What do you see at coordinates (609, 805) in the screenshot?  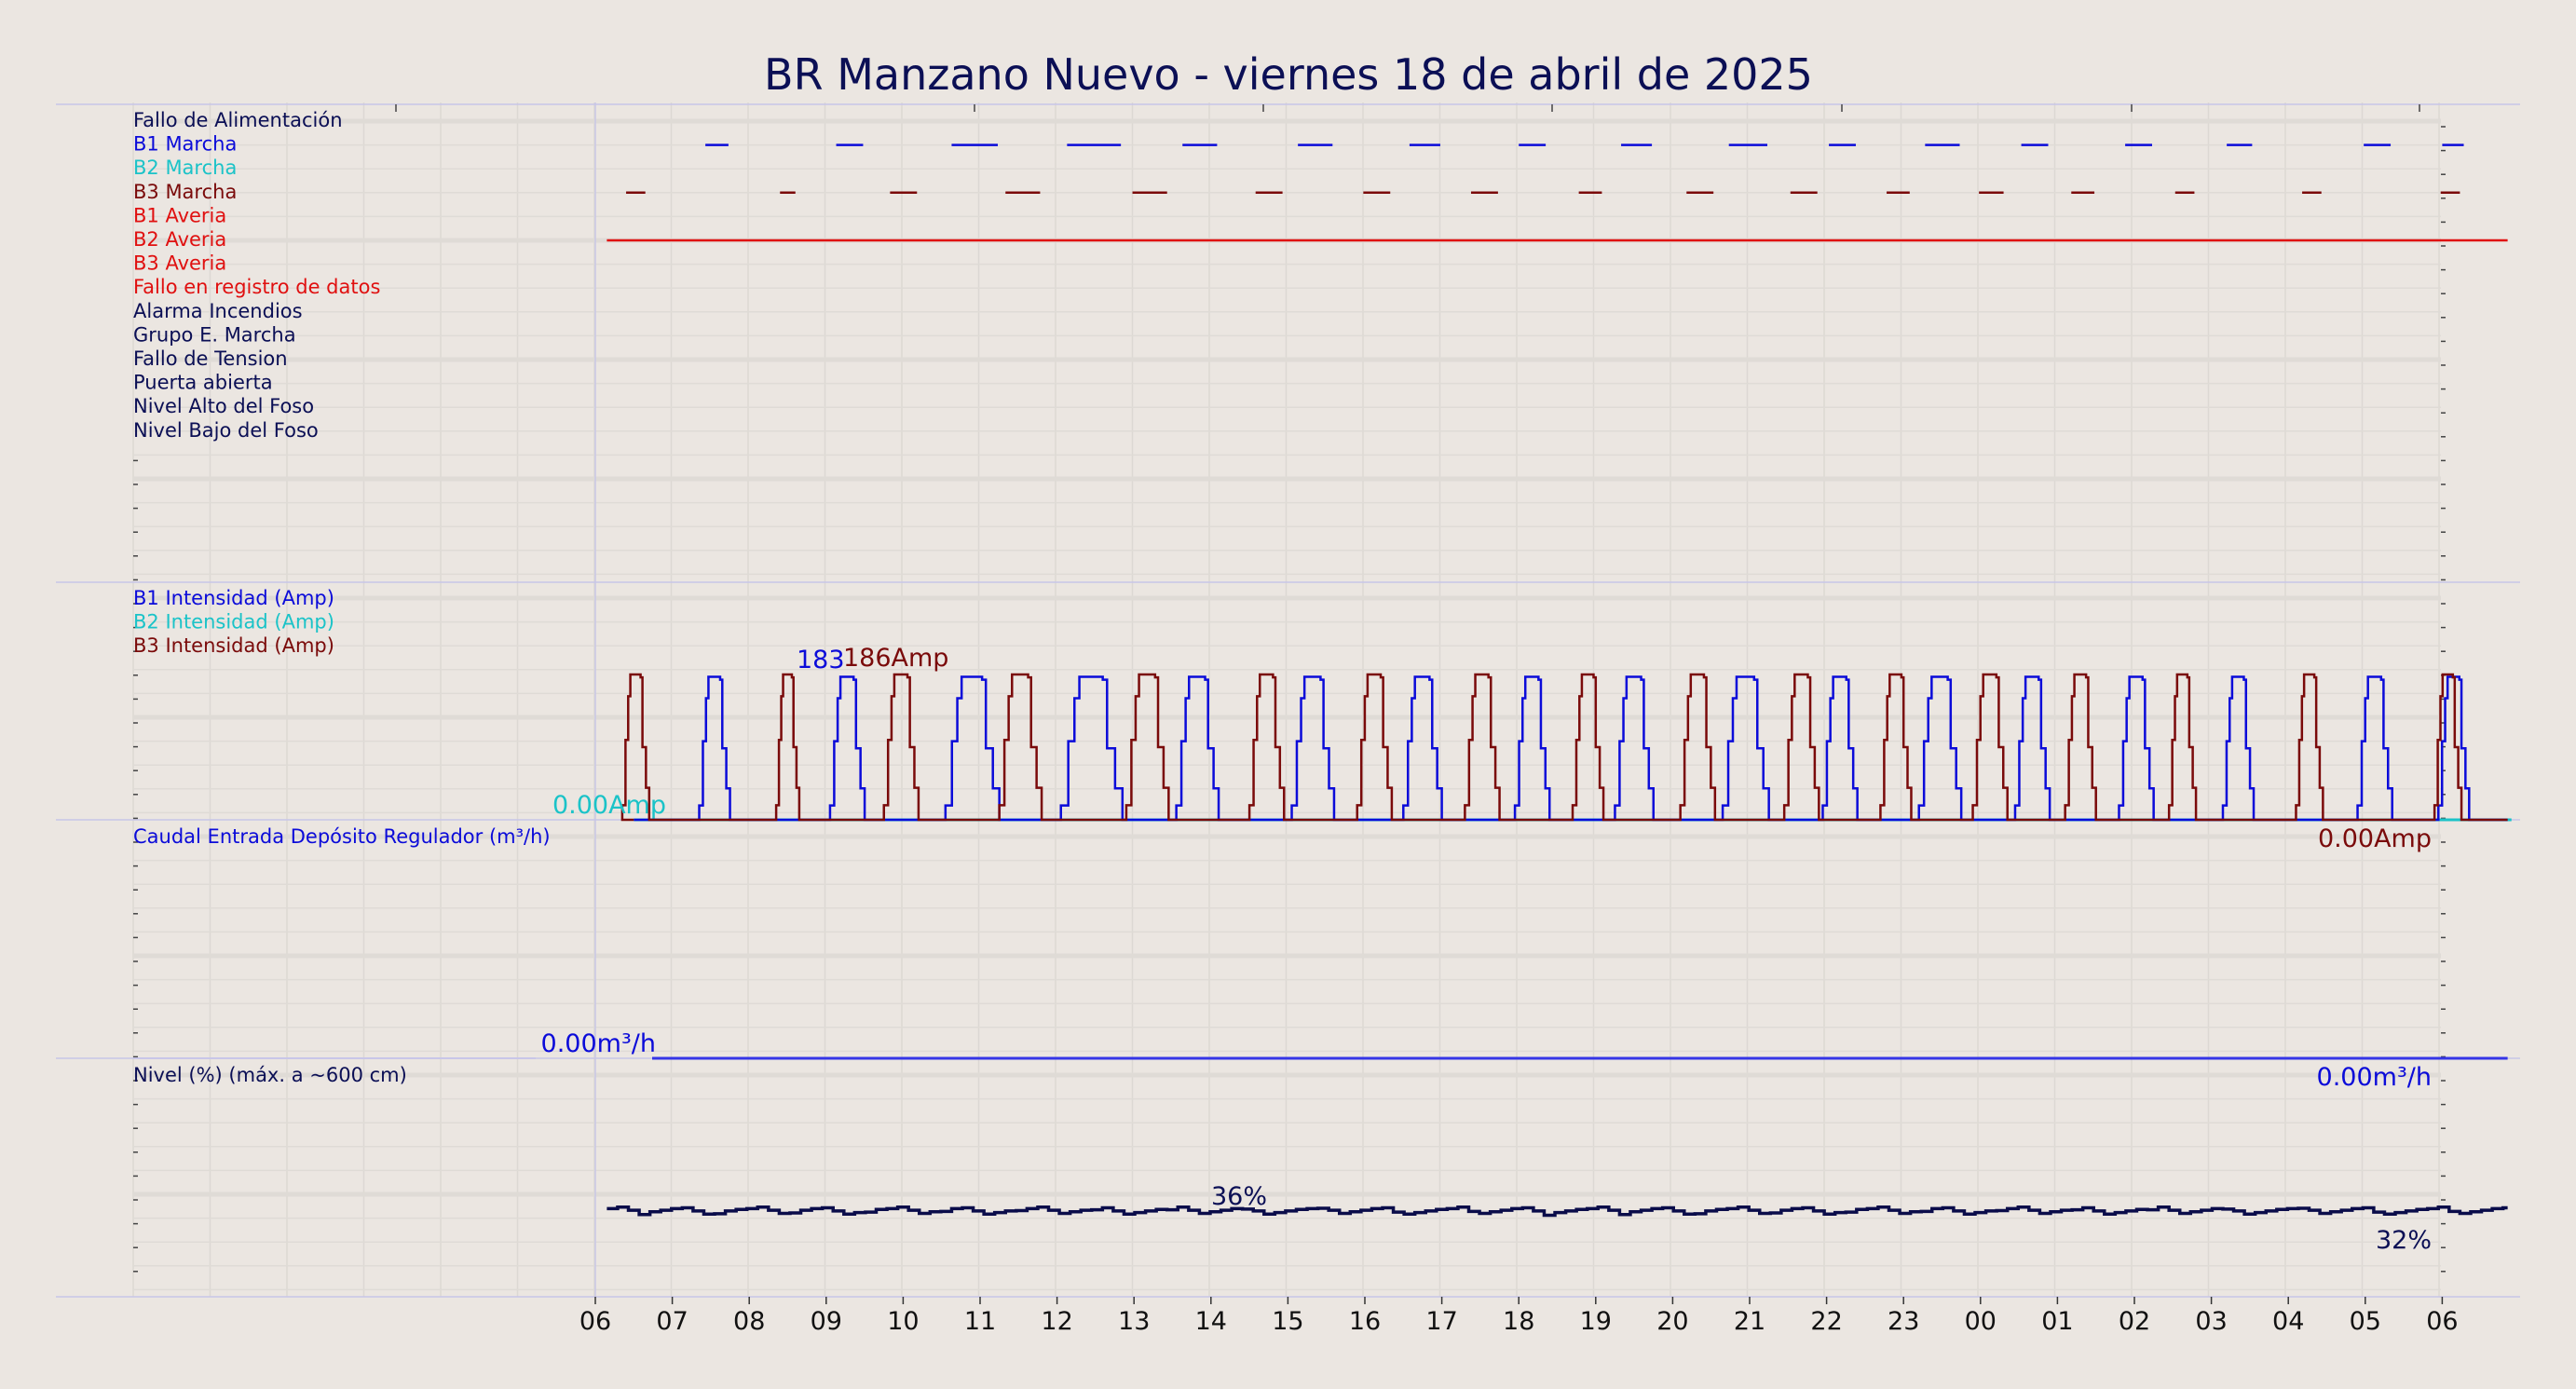 I see `current-start-label: 0.00Amp` at bounding box center [609, 805].